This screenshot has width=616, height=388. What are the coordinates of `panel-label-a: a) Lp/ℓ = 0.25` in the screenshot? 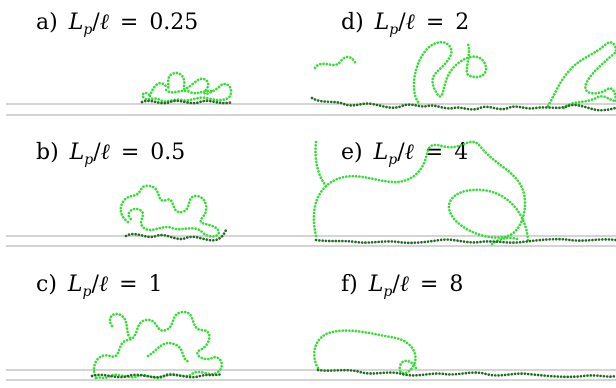 It's located at (117, 24).